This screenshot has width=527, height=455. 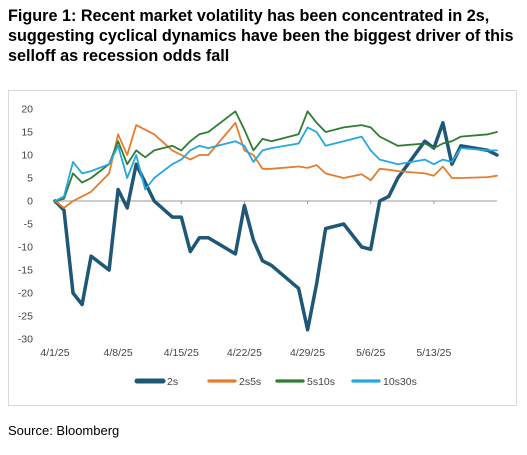 What do you see at coordinates (25, 271) in the screenshot?
I see `y-tick-label: -15` at bounding box center [25, 271].